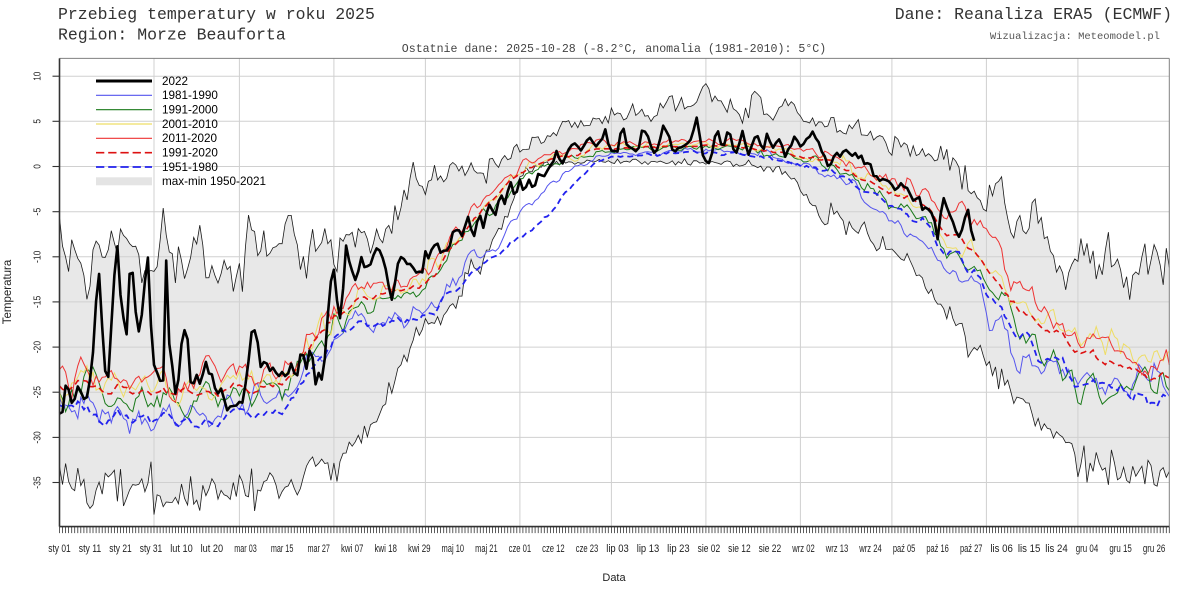 The height and width of the screenshot is (605, 1200). Describe the element at coordinates (151, 549) in the screenshot. I see `svg-text: sty 31` at that location.